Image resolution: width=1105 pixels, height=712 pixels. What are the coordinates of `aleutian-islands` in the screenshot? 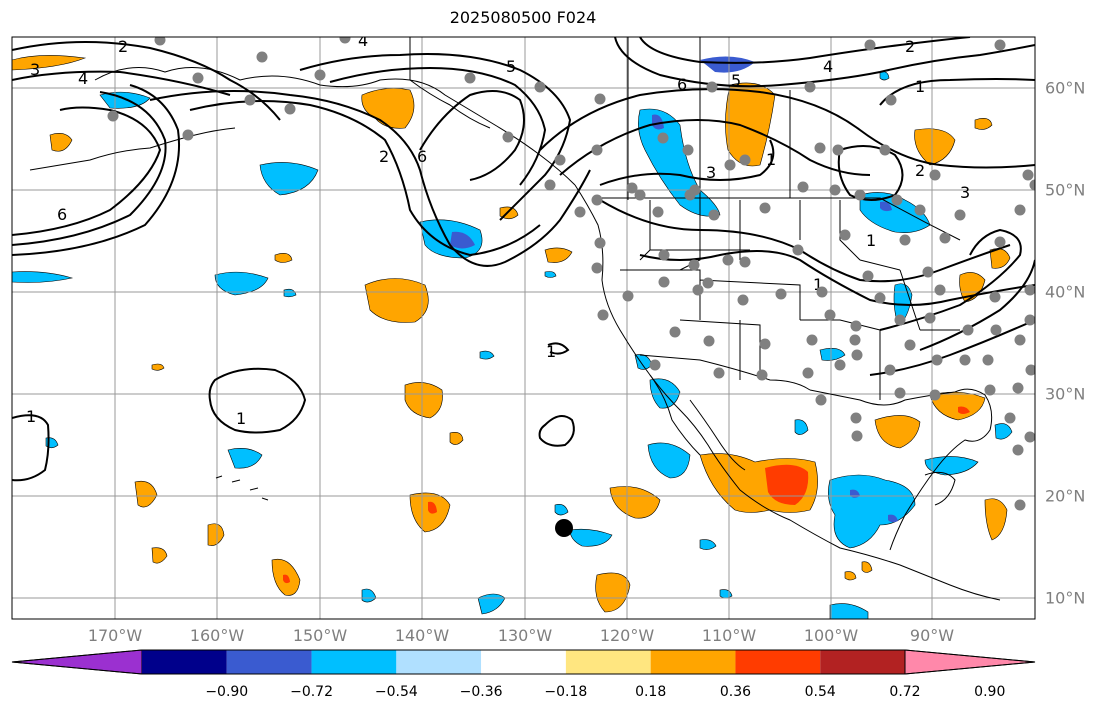 It's located at (132, 149).